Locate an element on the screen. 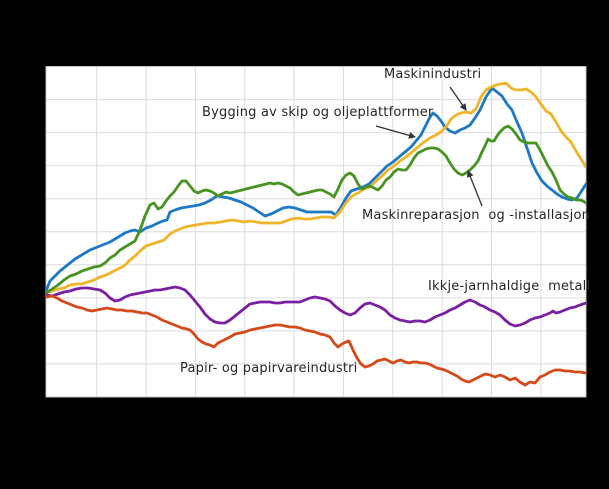  annotation-arrows is located at coordinates (429, 146).